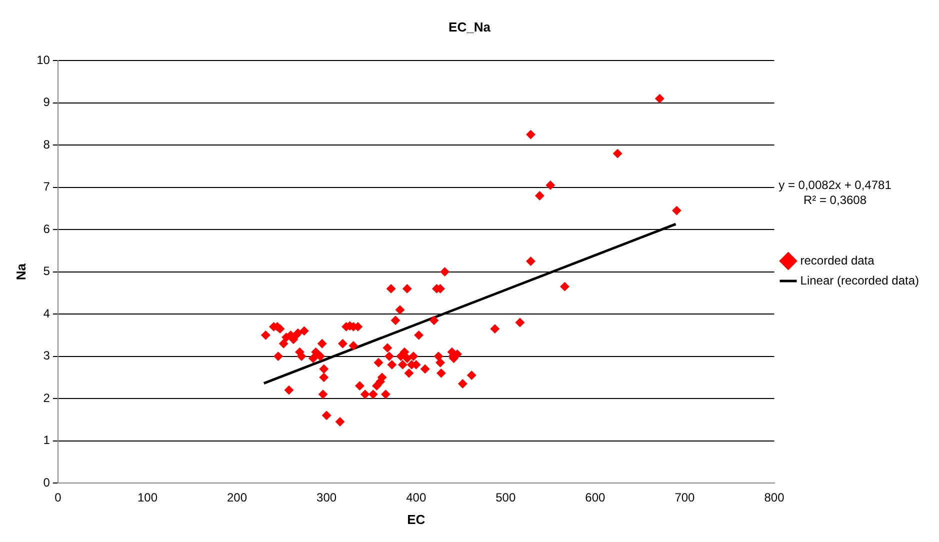 This screenshot has width=939, height=542. Describe the element at coordinates (860, 280) in the screenshot. I see `legend-label: Linear (recorded data)` at that location.